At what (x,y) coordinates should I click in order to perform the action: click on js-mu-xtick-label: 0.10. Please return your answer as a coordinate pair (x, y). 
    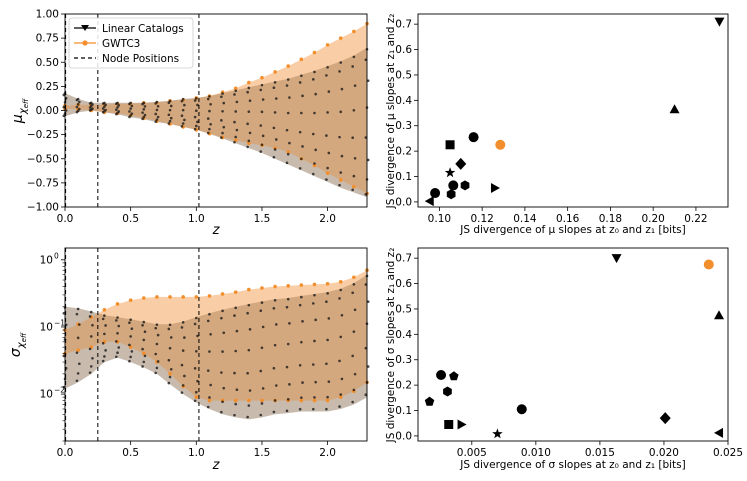
    Looking at the image, I should click on (439, 219).